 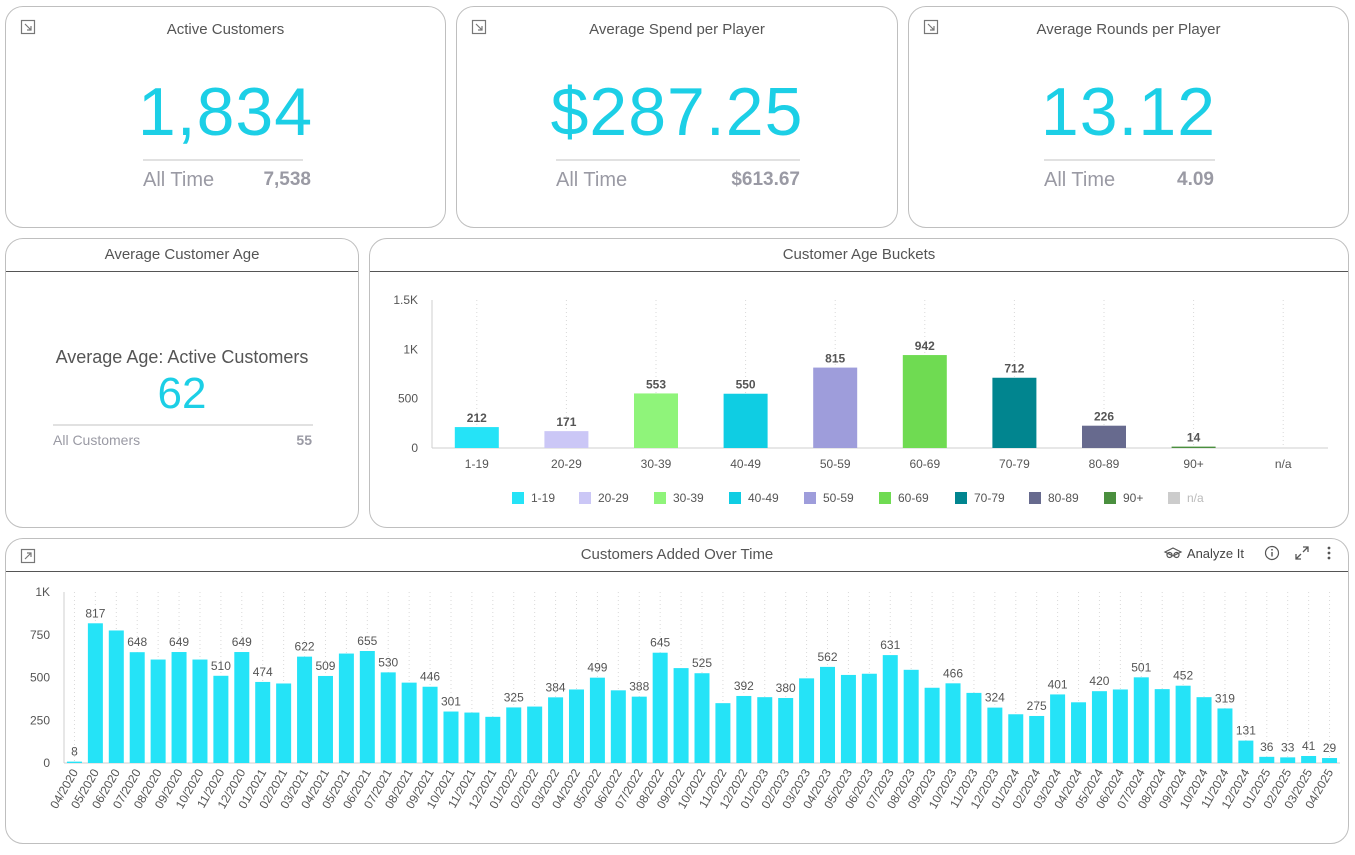 I want to click on kpi-all-time-value: 4.09, so click(x=1195, y=179).